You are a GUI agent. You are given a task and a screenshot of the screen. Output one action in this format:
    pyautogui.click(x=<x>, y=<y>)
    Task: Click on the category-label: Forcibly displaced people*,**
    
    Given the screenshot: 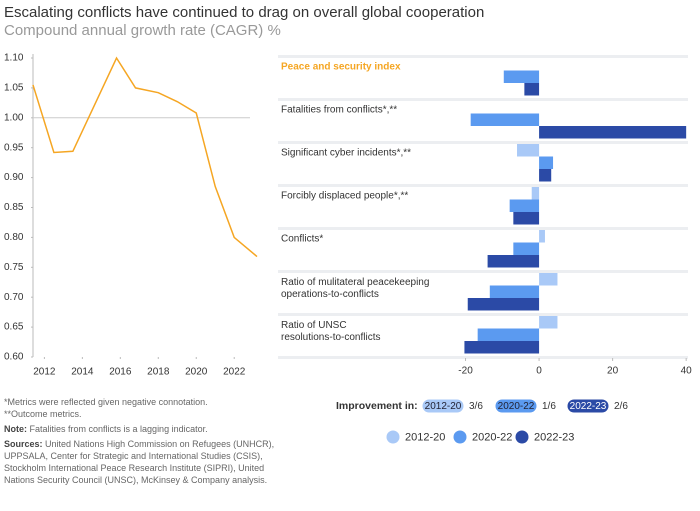 What is the action you would take?
    pyautogui.click(x=344, y=196)
    